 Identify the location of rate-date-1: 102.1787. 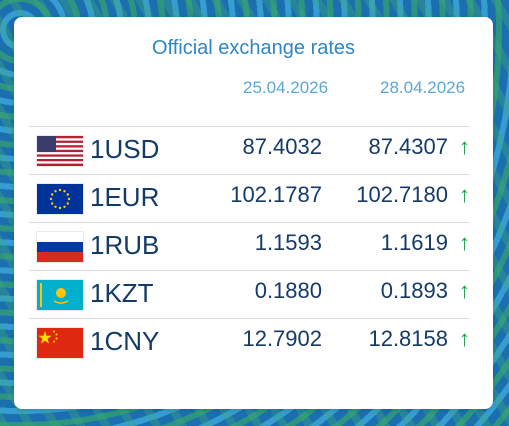
(276, 194).